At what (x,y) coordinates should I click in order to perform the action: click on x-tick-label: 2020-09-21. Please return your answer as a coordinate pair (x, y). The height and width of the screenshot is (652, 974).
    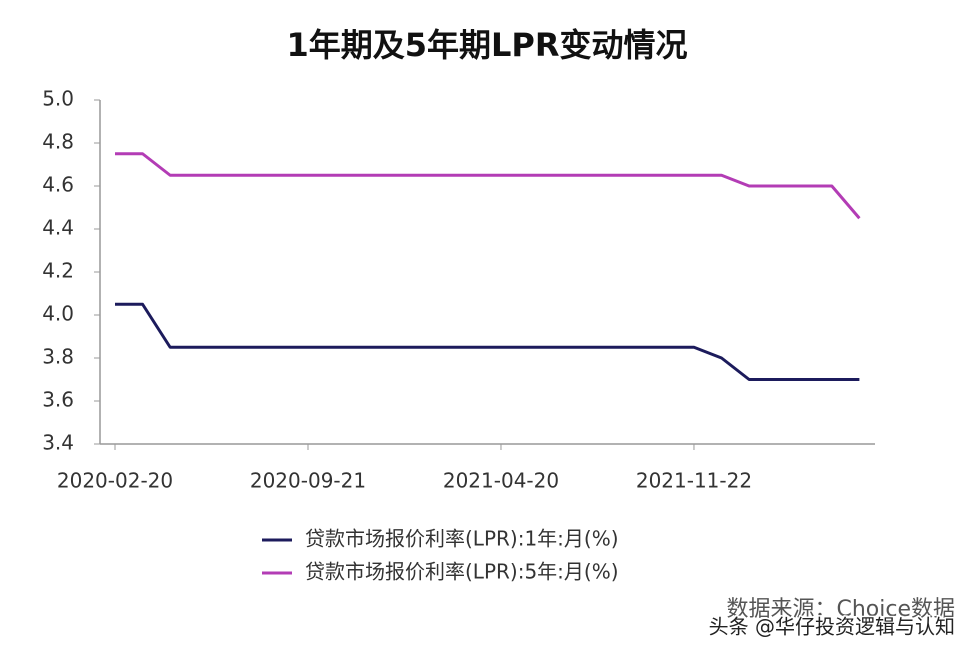
    Looking at the image, I should click on (308, 481).